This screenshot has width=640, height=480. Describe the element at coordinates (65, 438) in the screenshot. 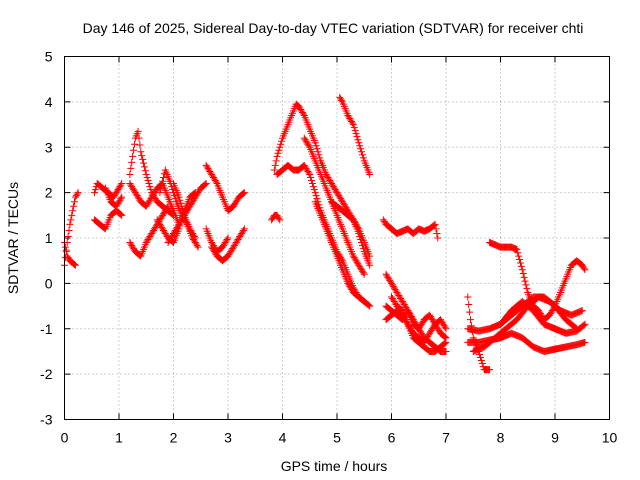

I see `x-tick-label: 0` at that location.